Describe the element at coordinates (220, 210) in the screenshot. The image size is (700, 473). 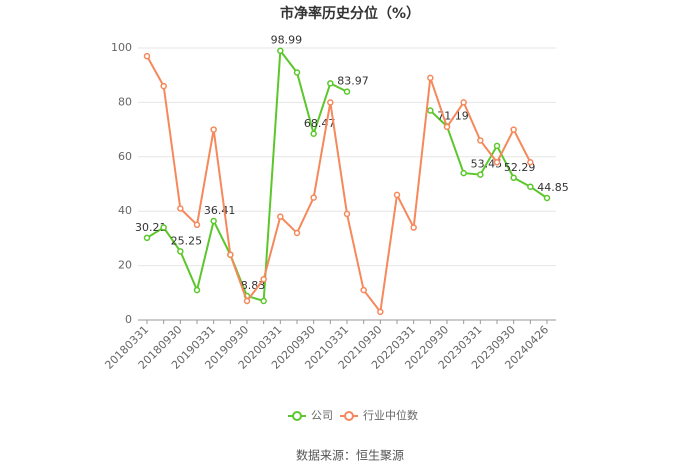
I see `data-label: 36.41` at that location.